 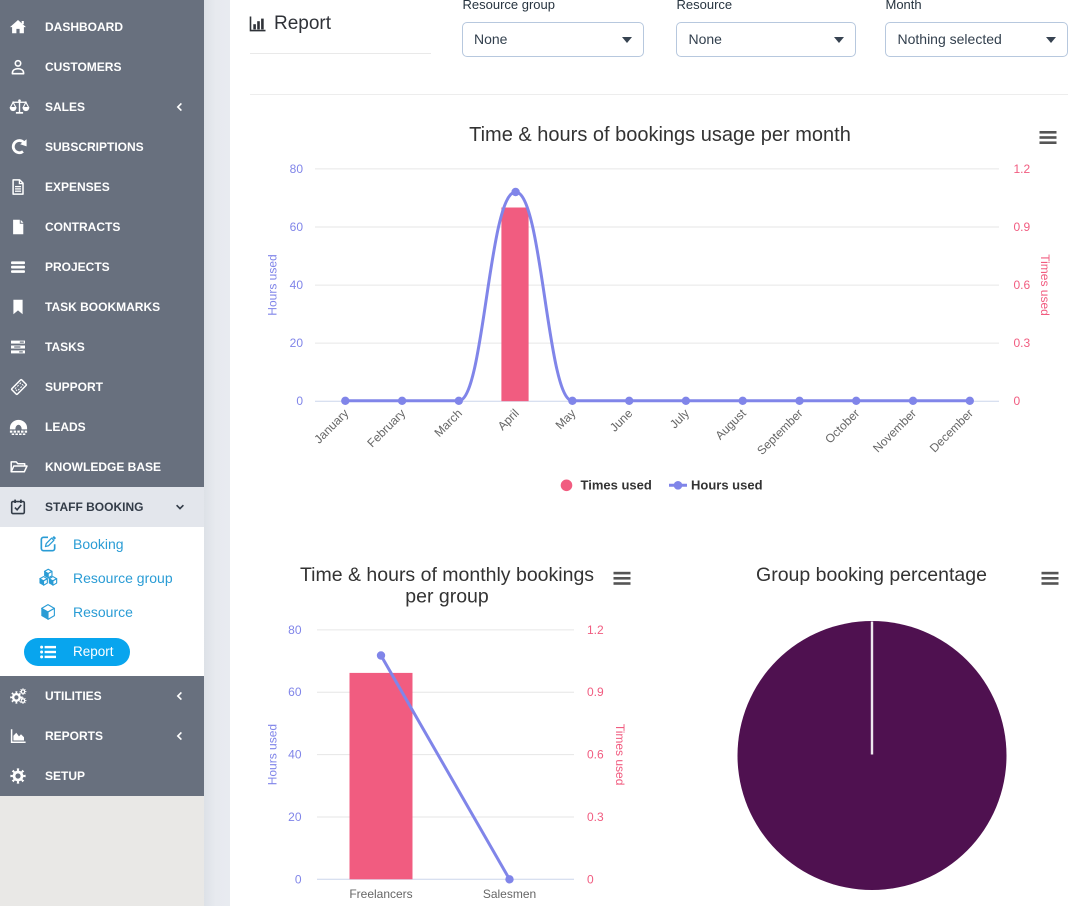 What do you see at coordinates (871, 575) in the screenshot?
I see `svg-text: Group booking percentage` at bounding box center [871, 575].